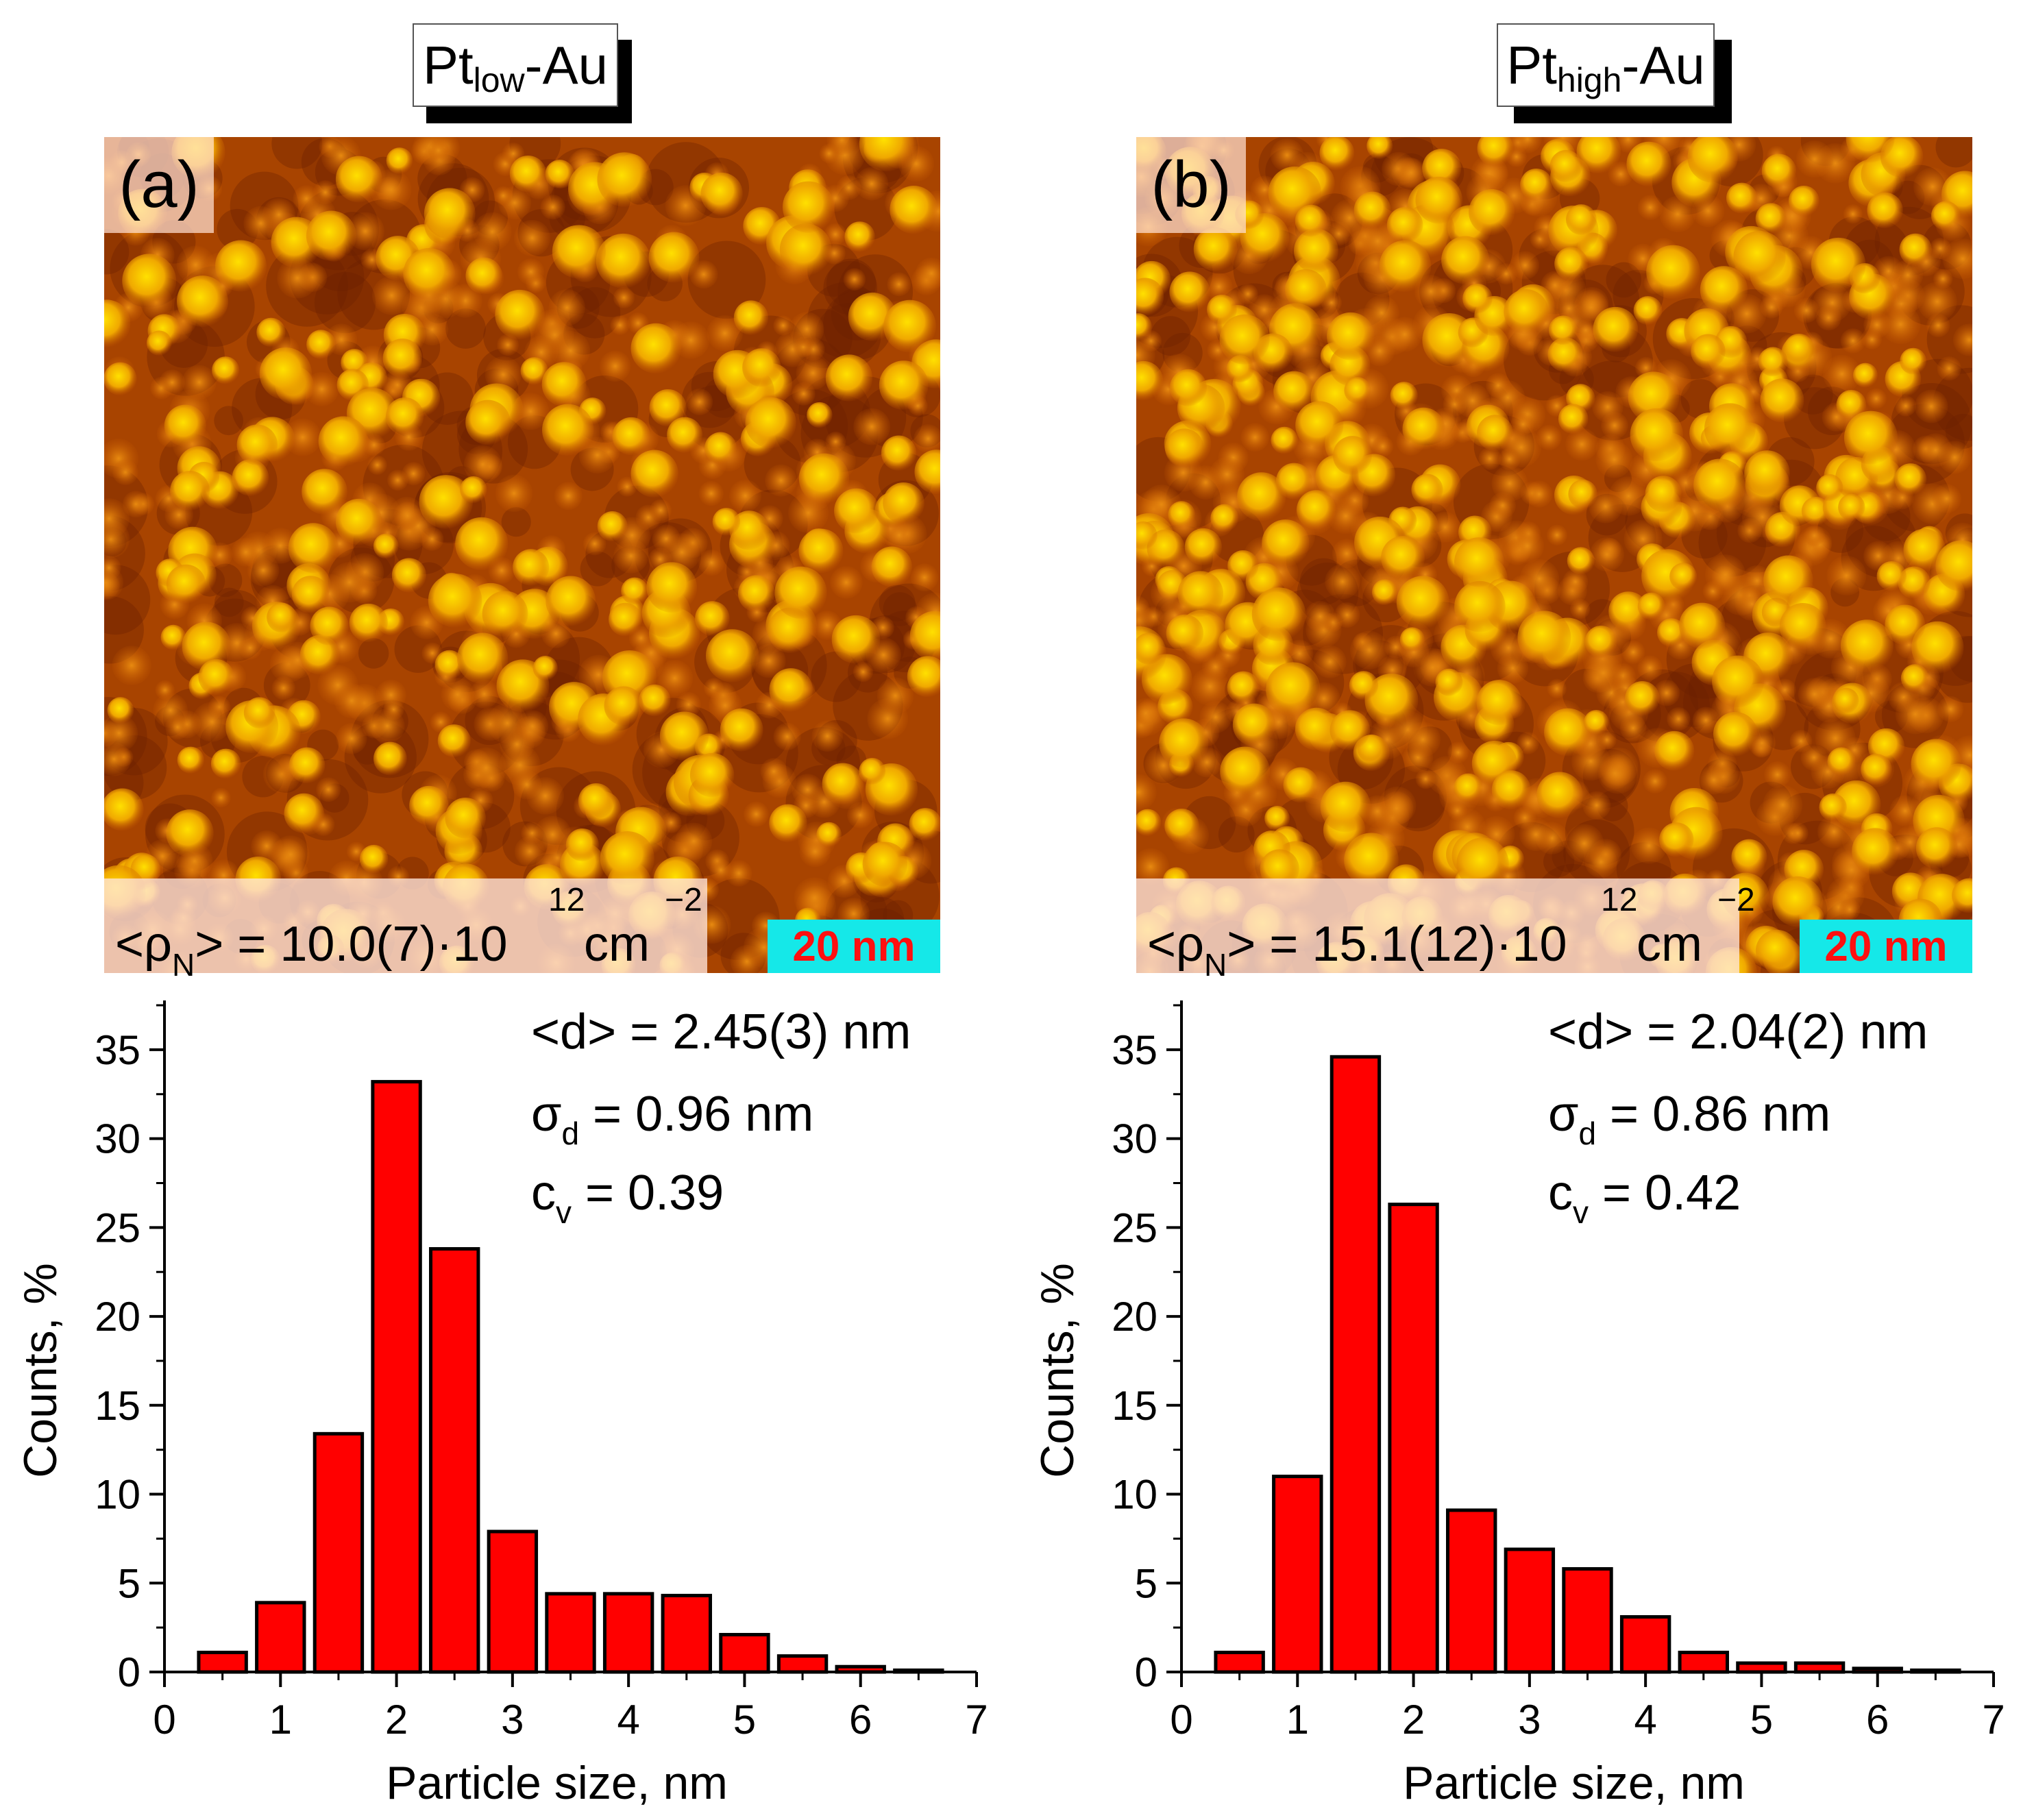 This screenshot has height=1820, width=2034. Describe the element at coordinates (628, 1720) in the screenshot. I see `x-tick-label: 4` at that location.